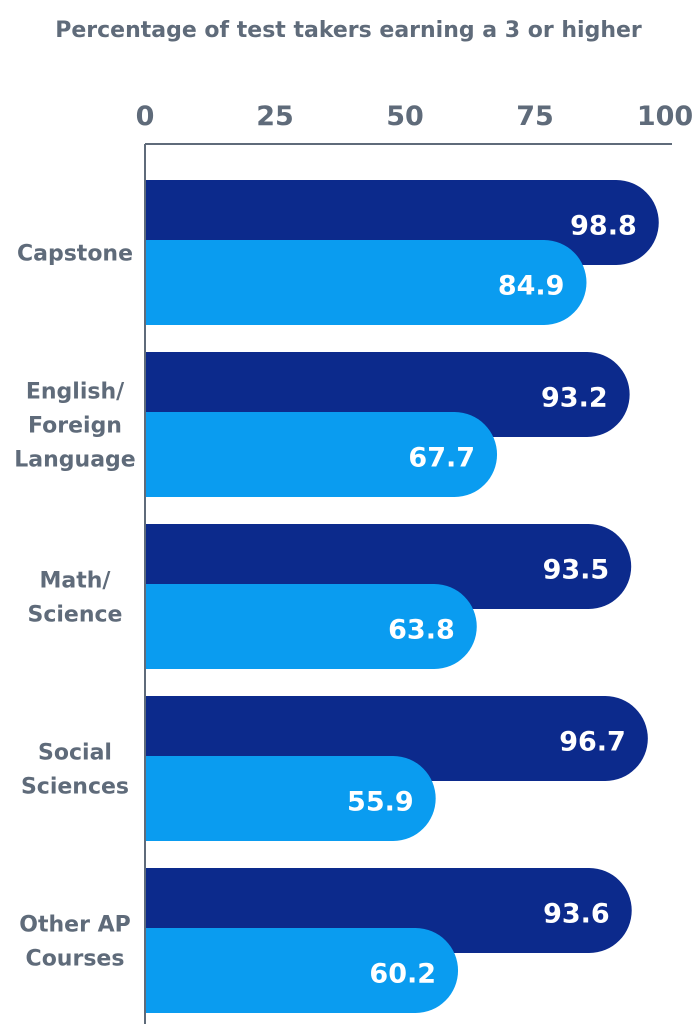 The image size is (697, 1024). I want to click on category-label: English/Foreign Language, so click(74, 426).